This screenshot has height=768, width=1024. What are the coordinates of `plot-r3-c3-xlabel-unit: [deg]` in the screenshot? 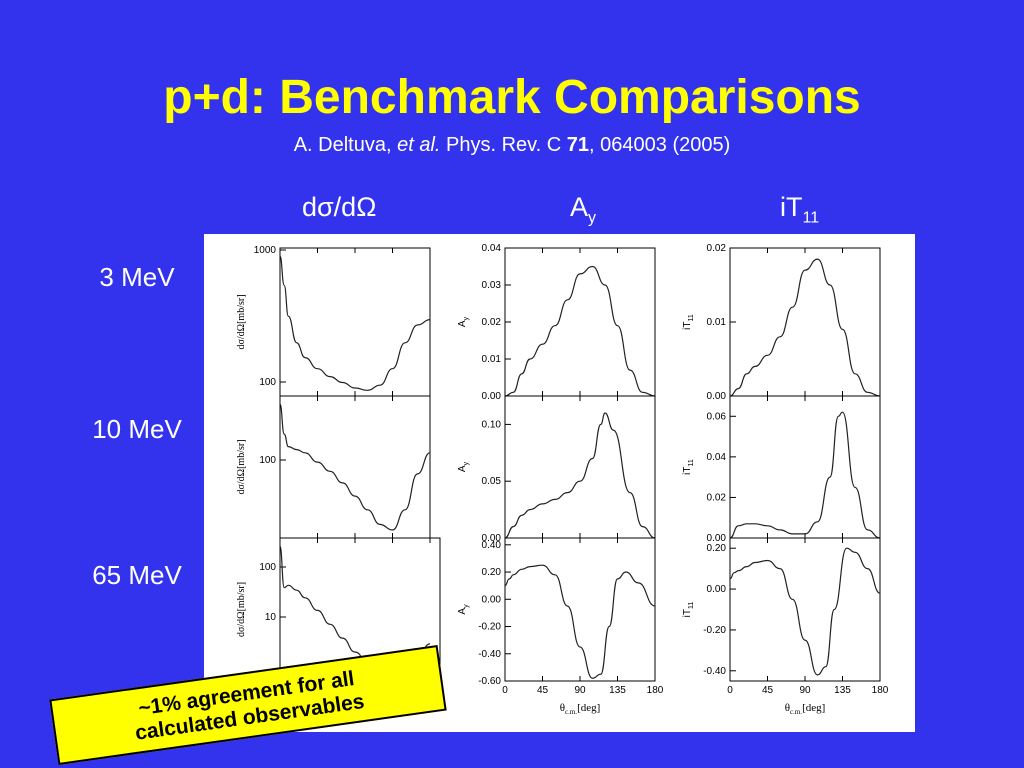 It's located at (813, 708).